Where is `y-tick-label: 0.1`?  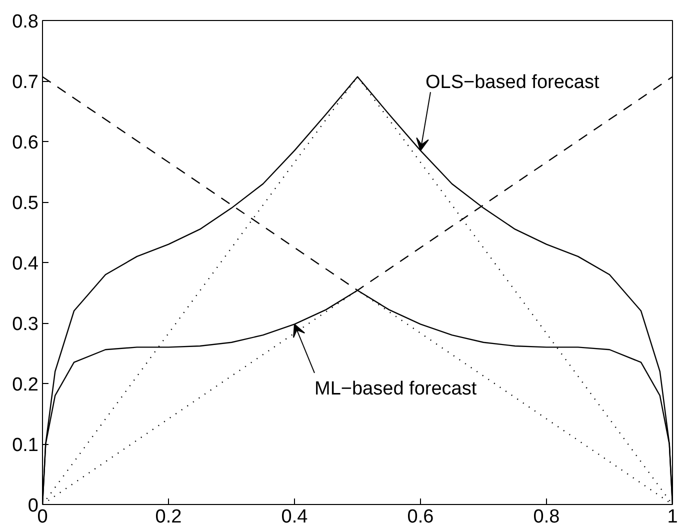 y-tick-label: 0.1 is located at coordinates (25, 445).